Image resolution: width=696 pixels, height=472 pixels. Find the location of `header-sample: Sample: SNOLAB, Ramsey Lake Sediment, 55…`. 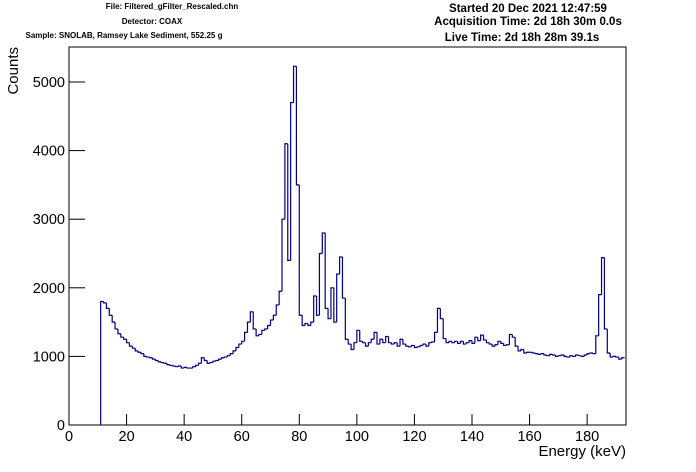

header-sample: Sample: SNOLAB, Ramsey Lake Sediment, 55… is located at coordinates (124, 35).